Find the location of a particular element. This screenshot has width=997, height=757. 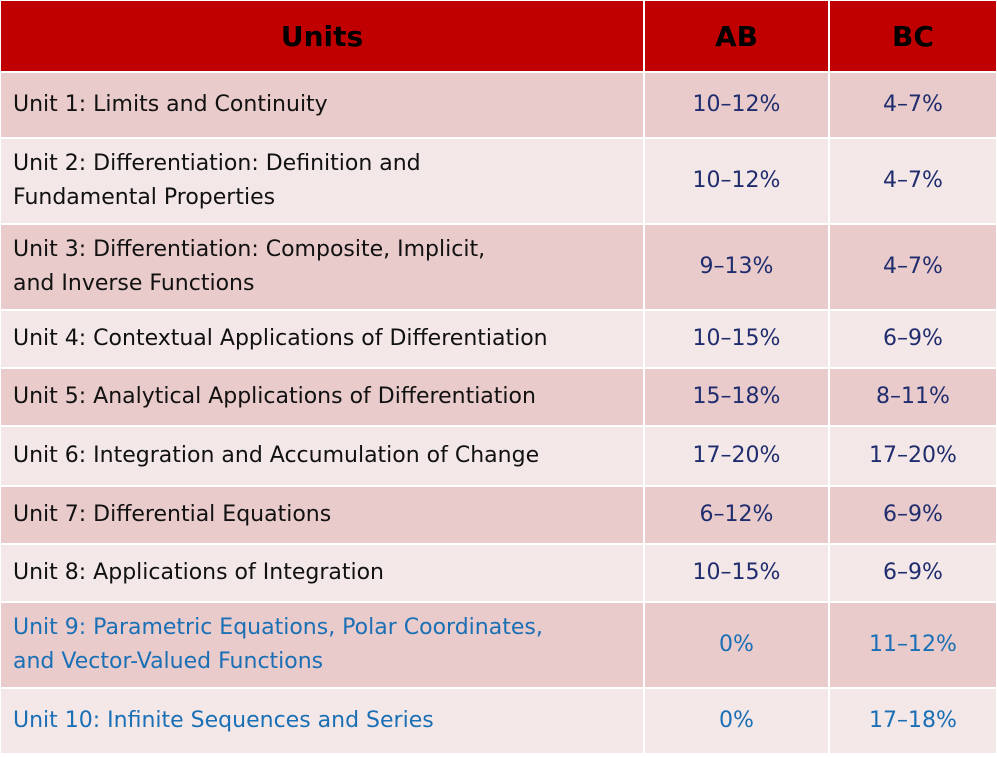

unit-name-line: Fundamental Properties is located at coordinates (144, 197).